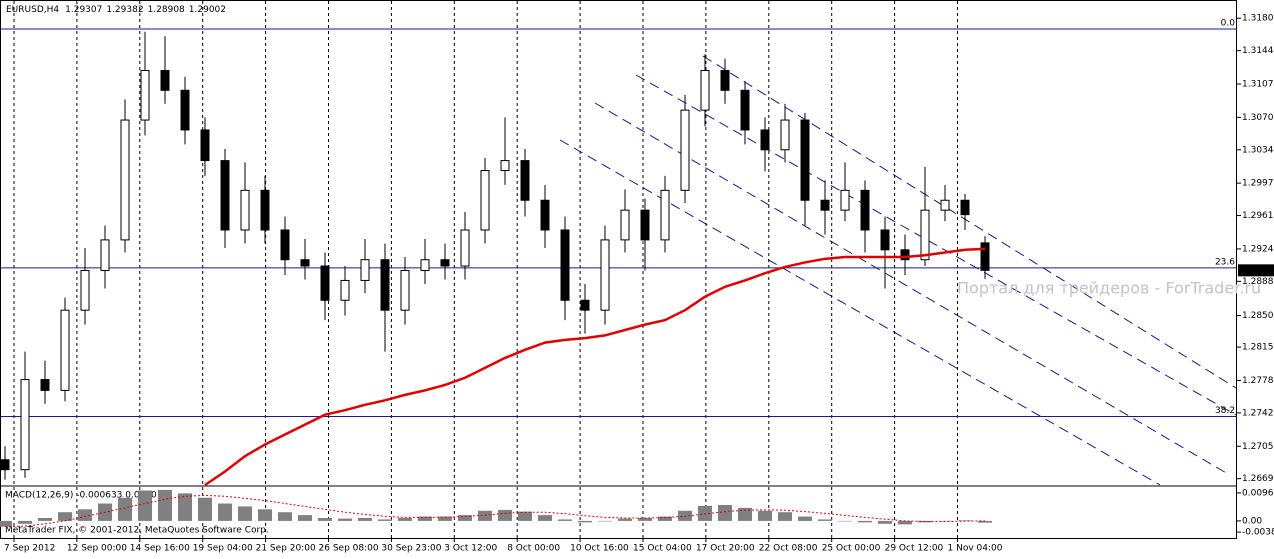  What do you see at coordinates (1258, 184) in the screenshot?
I see `y-tick-label: 1.29970` at bounding box center [1258, 184].